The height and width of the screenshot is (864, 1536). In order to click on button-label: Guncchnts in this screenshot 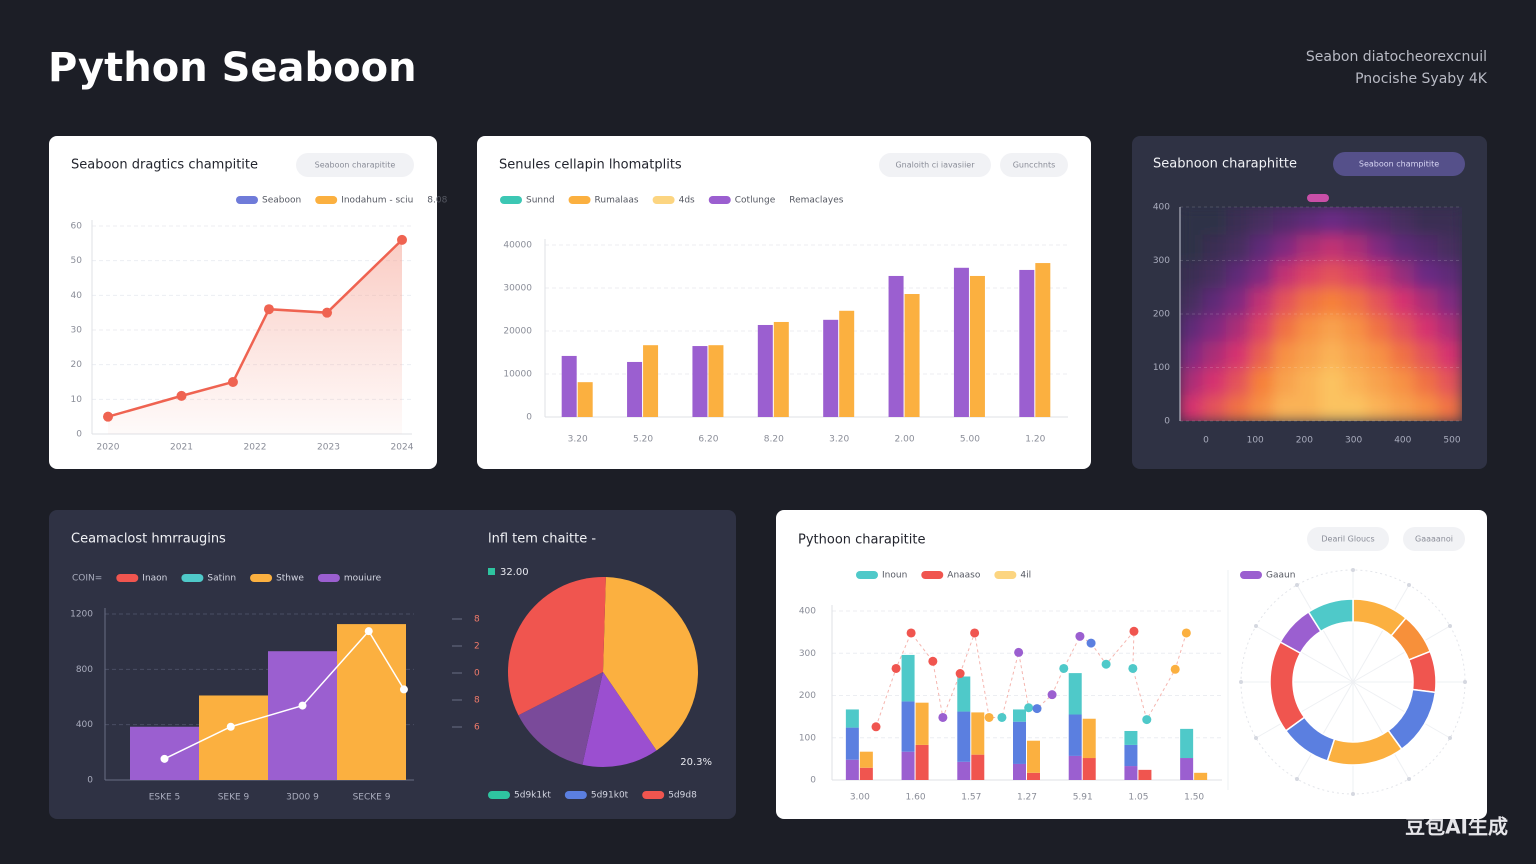, I will do `click(1034, 165)`.